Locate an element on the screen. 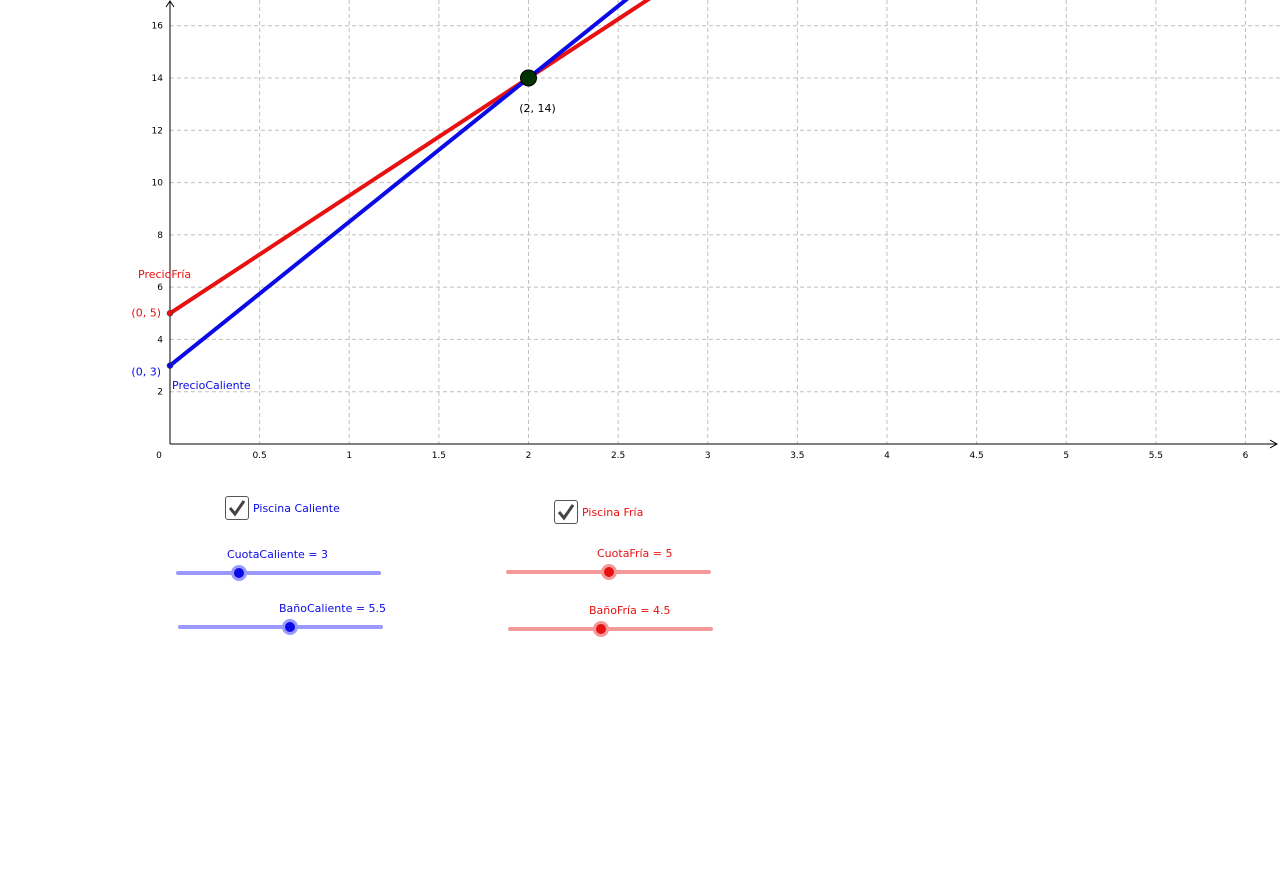 This screenshot has height=887, width=1280. series-line-PrecioFría is located at coordinates (418, 158).